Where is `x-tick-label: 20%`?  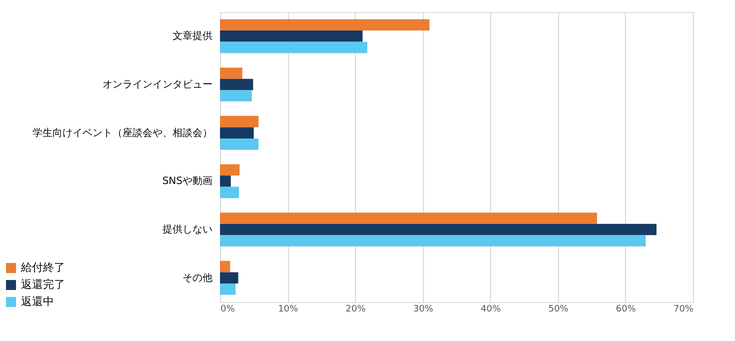
x-tick-label: 20% is located at coordinates (356, 309).